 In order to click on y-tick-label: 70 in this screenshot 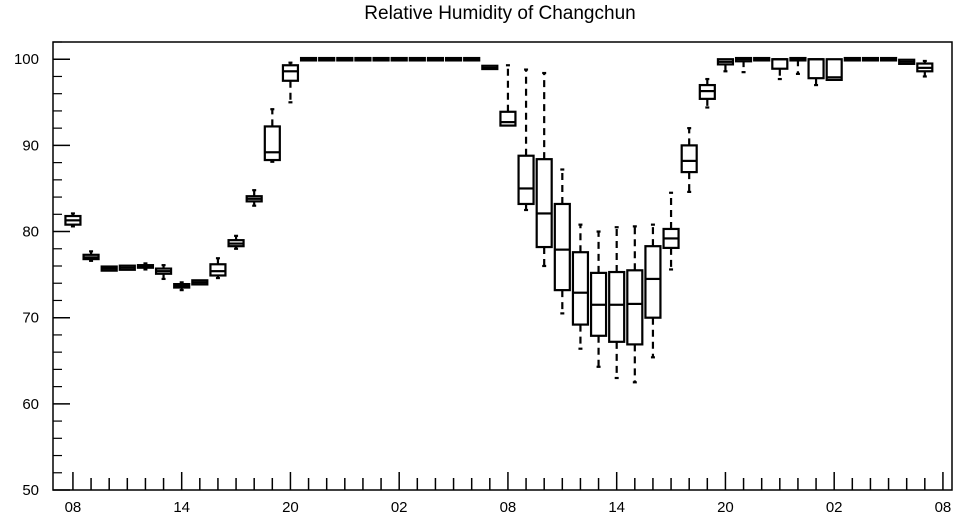, I will do `click(30, 318)`.